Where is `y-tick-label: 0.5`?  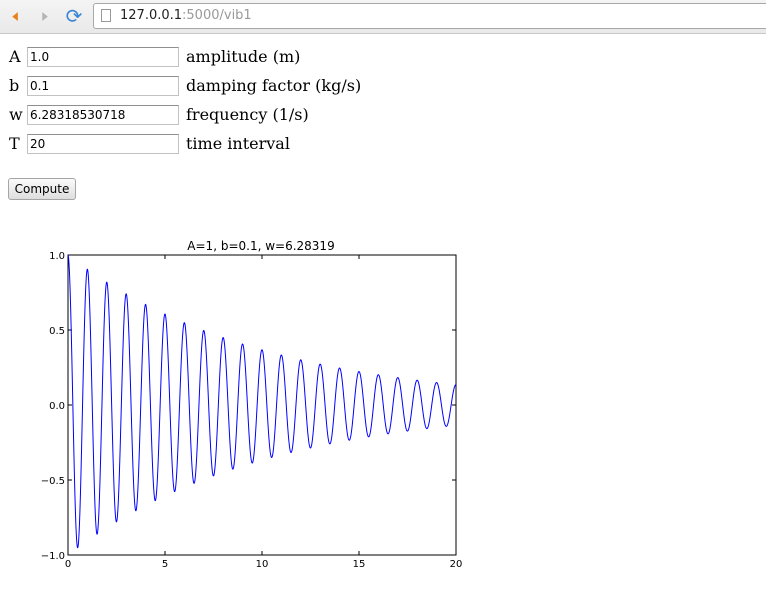
y-tick-label: 0.5 is located at coordinates (57, 331).